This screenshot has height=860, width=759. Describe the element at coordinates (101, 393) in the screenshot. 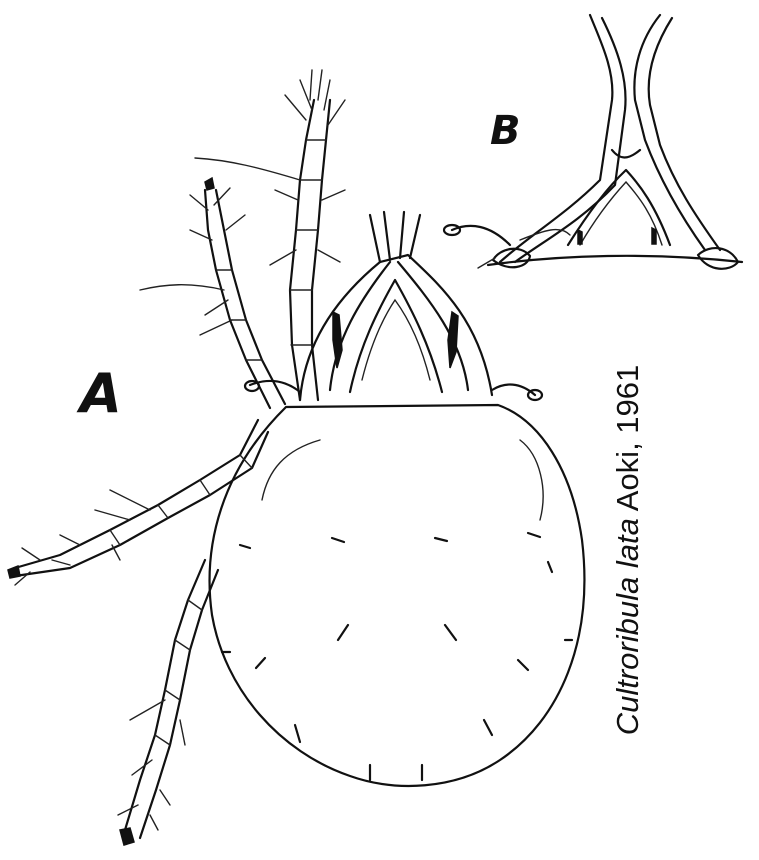

I see `panel-label-a: A` at that location.